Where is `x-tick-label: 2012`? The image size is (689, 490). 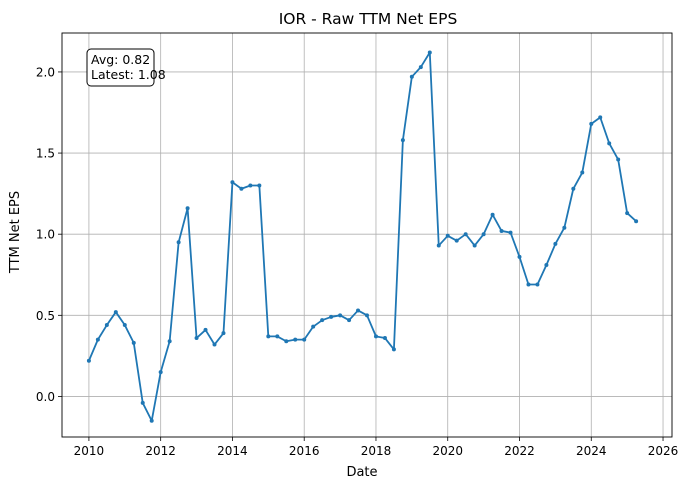
x-tick-label: 2012 is located at coordinates (160, 451).